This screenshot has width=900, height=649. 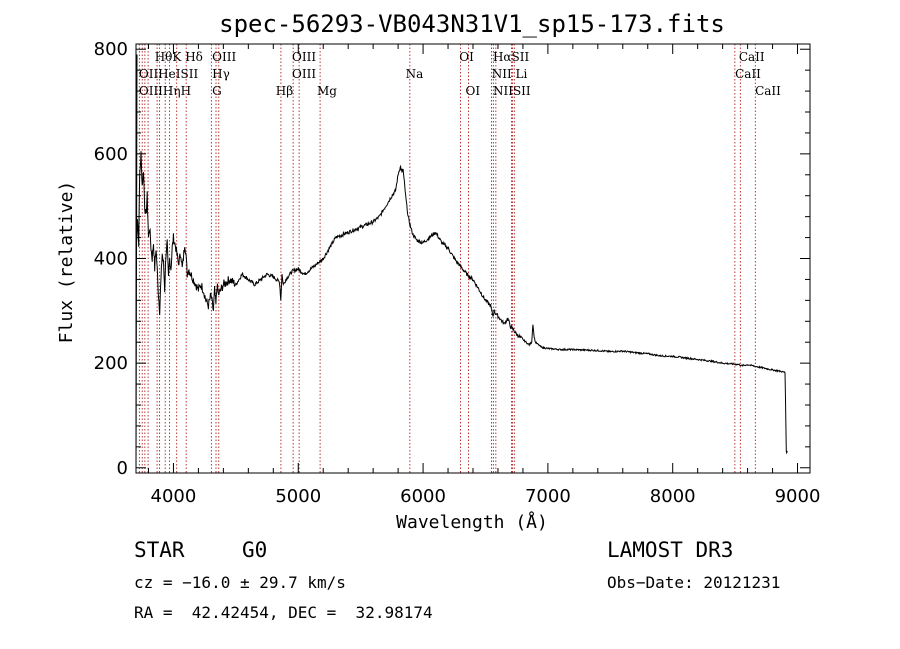 I want to click on line-label: NIISII, so click(x=512, y=91).